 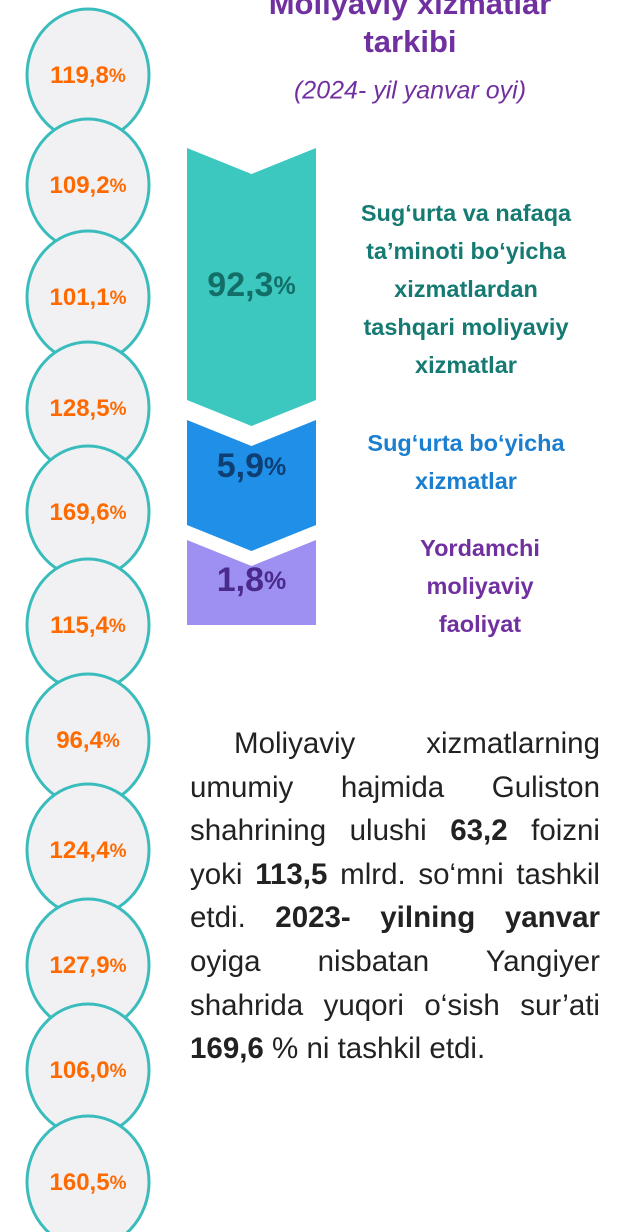 I want to click on segment-label: 5,9%, so click(x=252, y=466).